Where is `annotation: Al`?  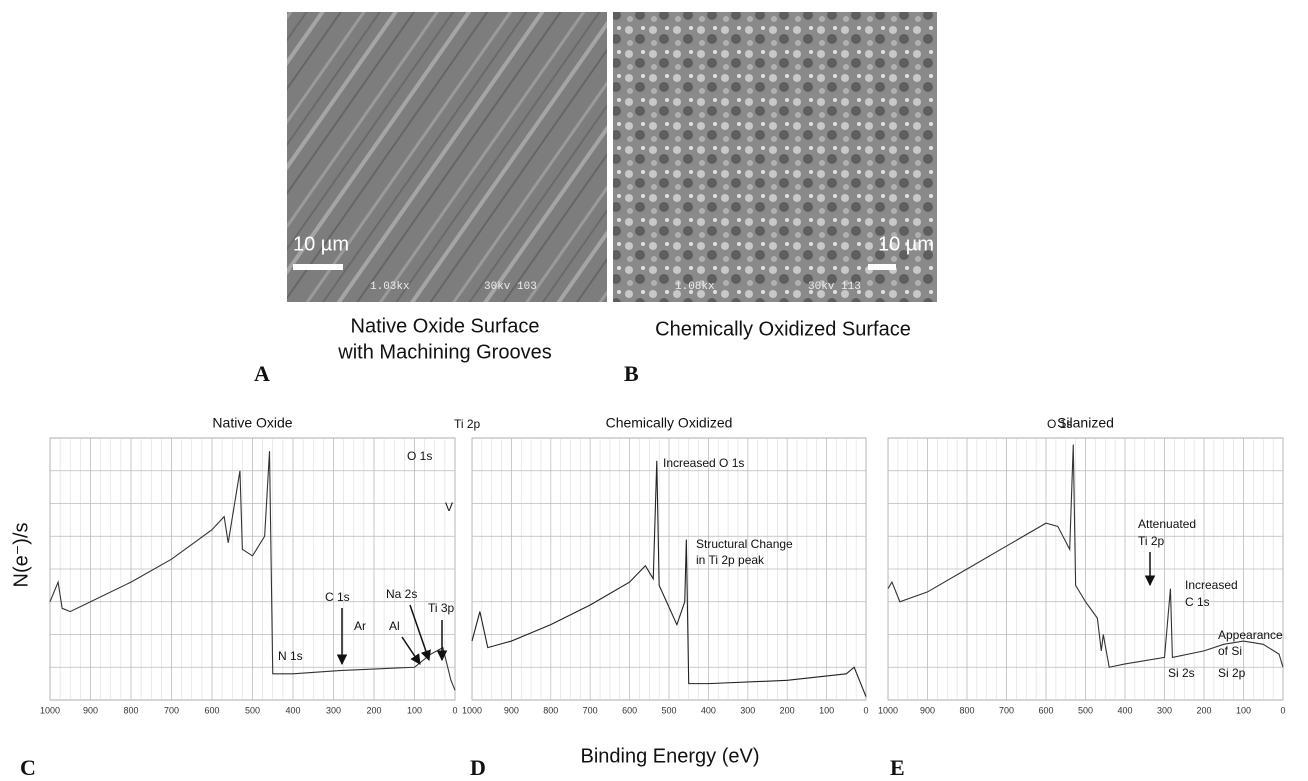
annotation: Al is located at coordinates (394, 626).